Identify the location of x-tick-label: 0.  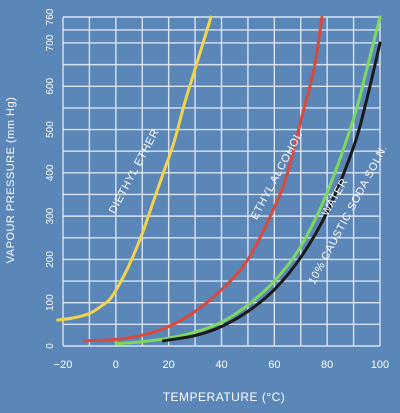
(116, 365).